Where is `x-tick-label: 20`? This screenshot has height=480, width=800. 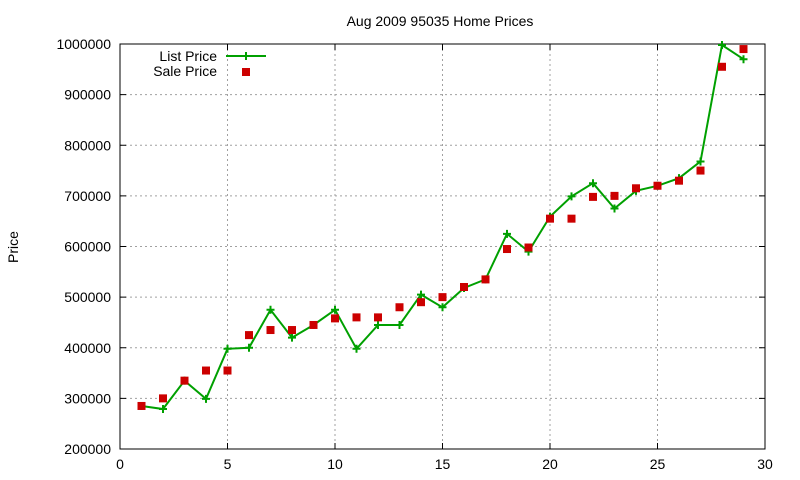 x-tick-label: 20 is located at coordinates (550, 464).